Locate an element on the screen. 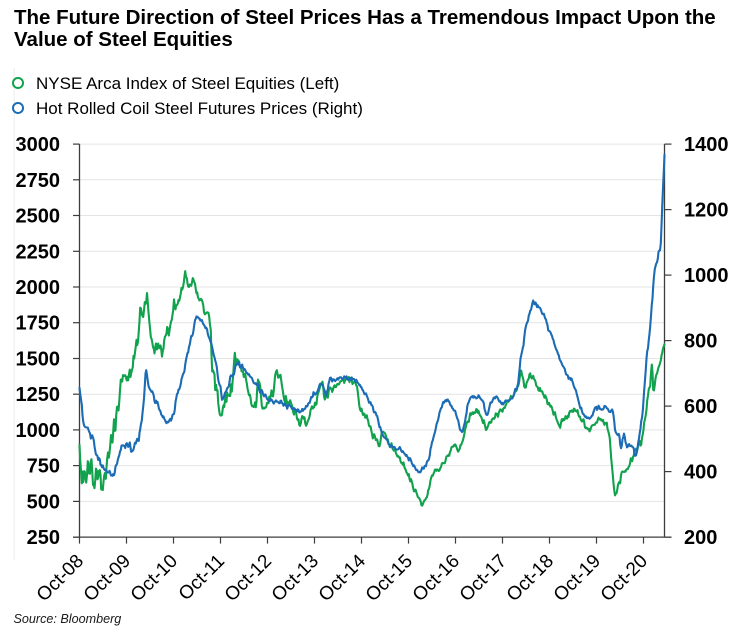 The width and height of the screenshot is (750, 631). svg-text: Oct-08 is located at coordinates (60, 578).